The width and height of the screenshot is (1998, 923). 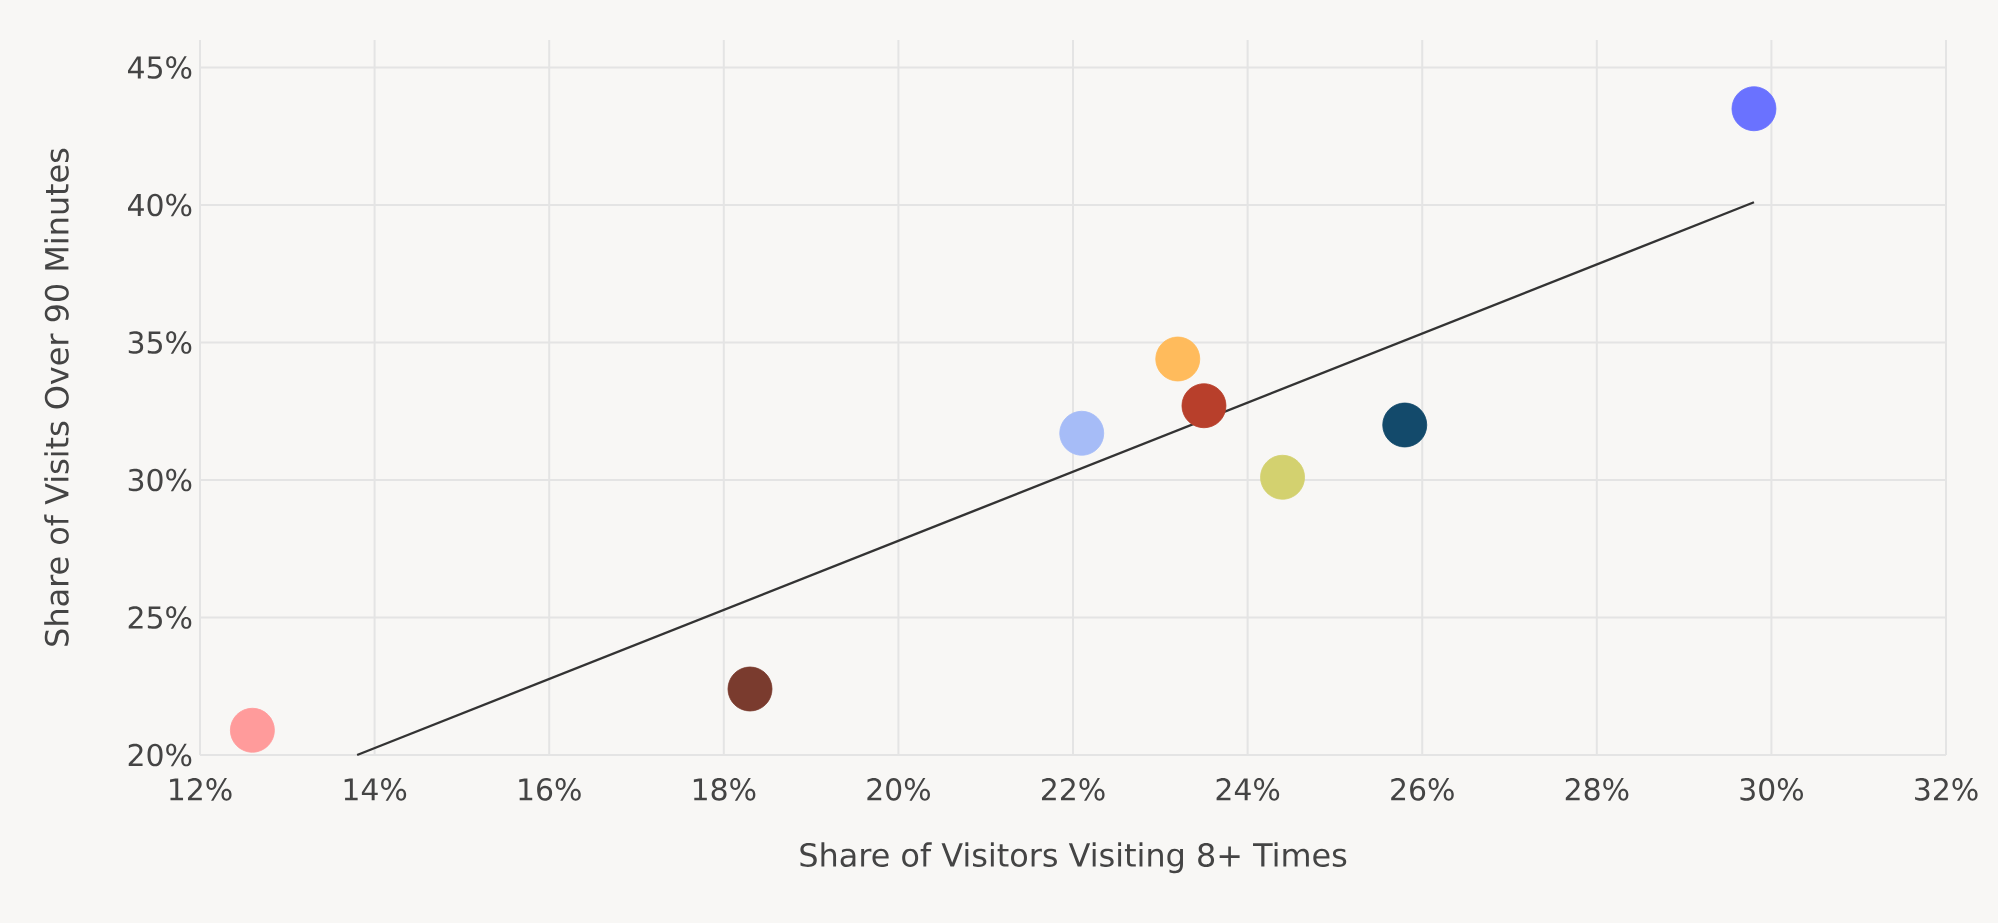 What do you see at coordinates (898, 789) in the screenshot?
I see `x-tick-label: 20%` at bounding box center [898, 789].